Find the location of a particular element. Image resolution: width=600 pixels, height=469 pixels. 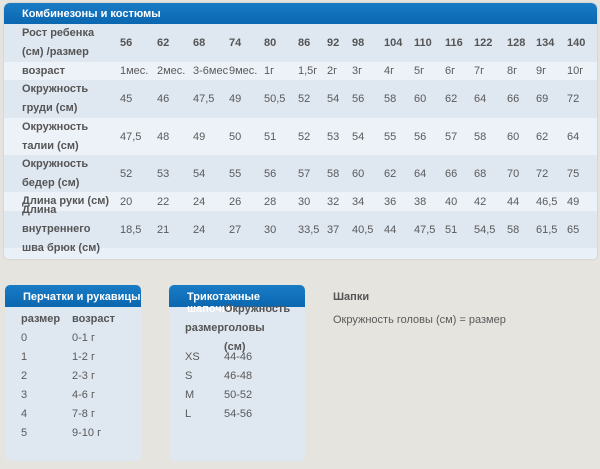

table-cell: 64 is located at coordinates (420, 173).